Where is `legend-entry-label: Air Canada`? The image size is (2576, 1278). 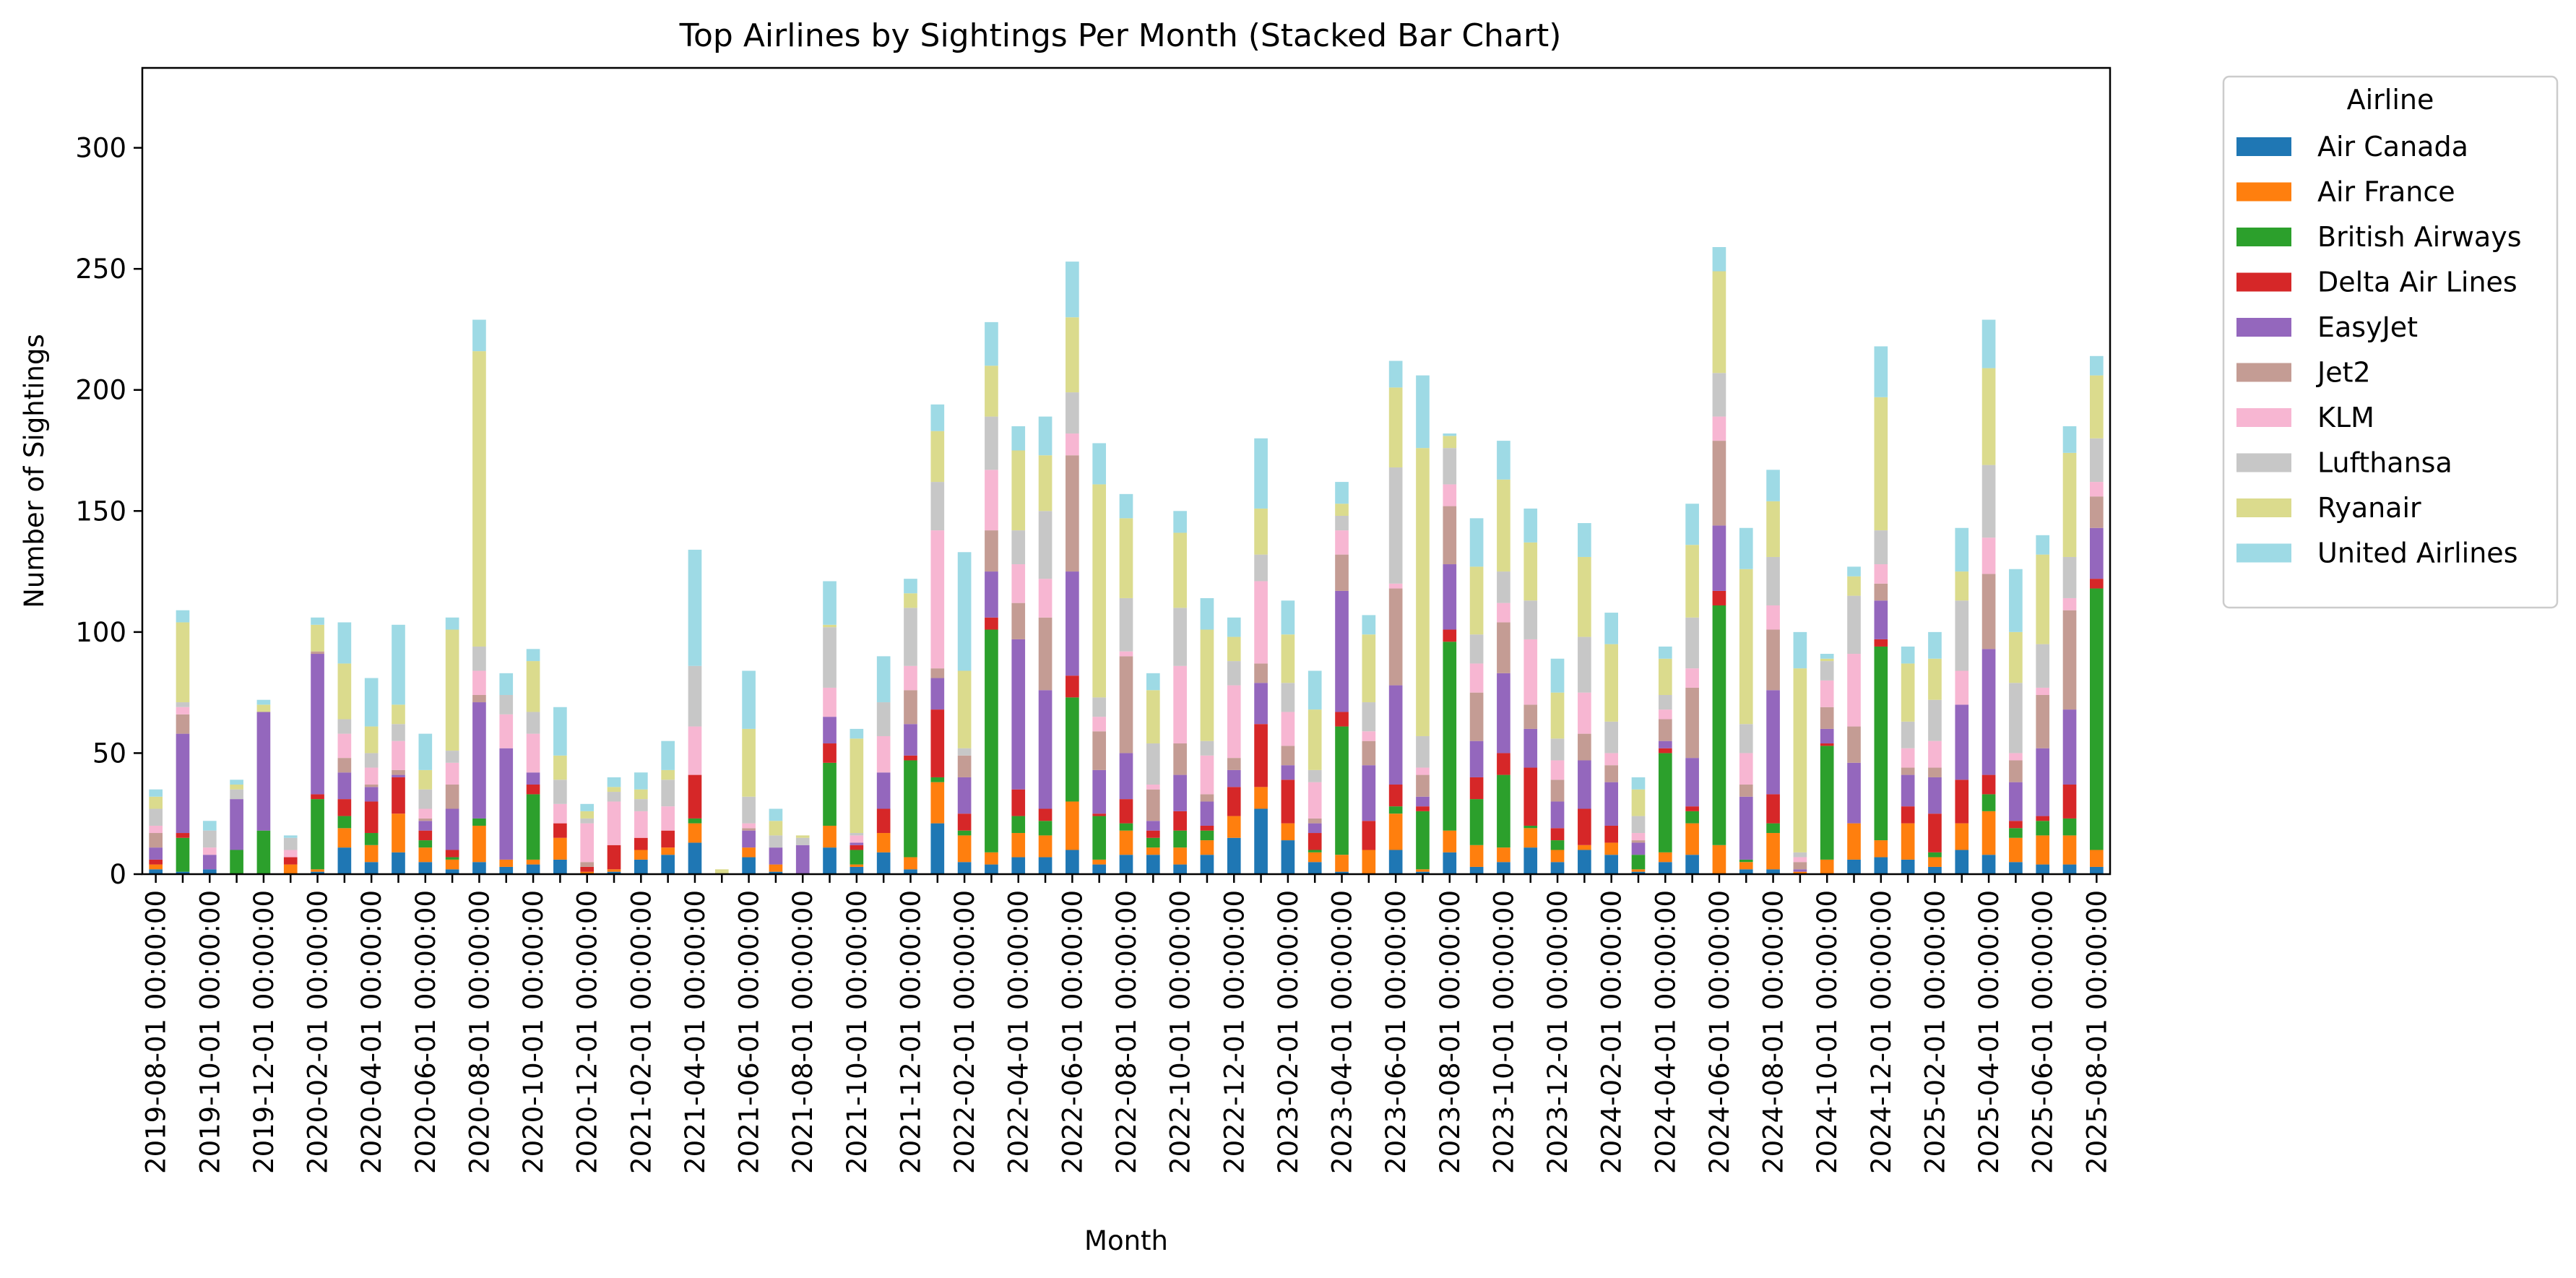 legend-entry-label: Air Canada is located at coordinates (2392, 147).